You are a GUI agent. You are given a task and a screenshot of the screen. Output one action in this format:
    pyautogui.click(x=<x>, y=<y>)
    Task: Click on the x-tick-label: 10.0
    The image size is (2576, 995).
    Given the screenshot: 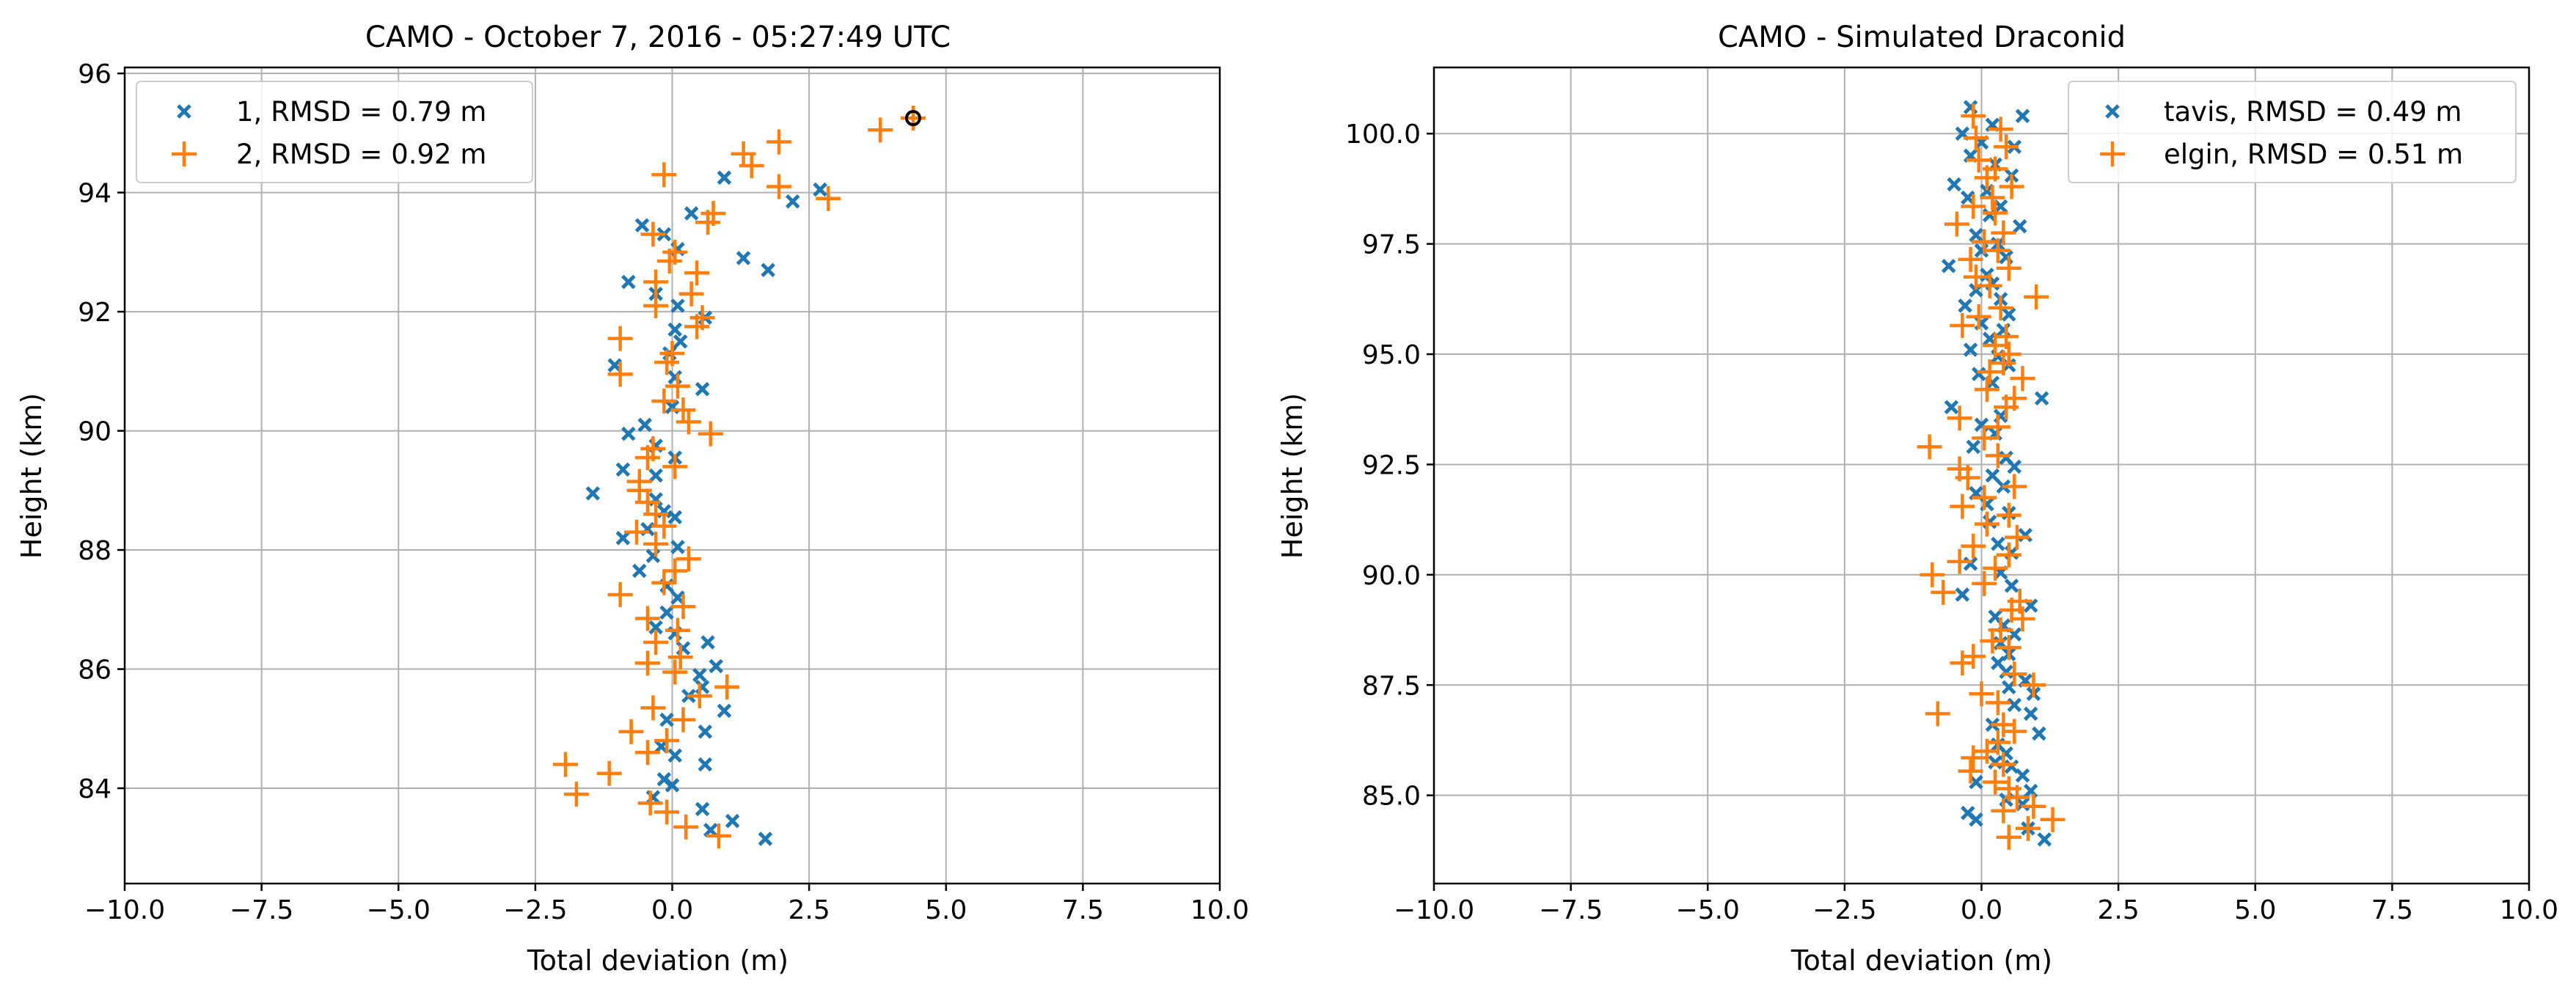 What is the action you would take?
    pyautogui.click(x=1219, y=910)
    